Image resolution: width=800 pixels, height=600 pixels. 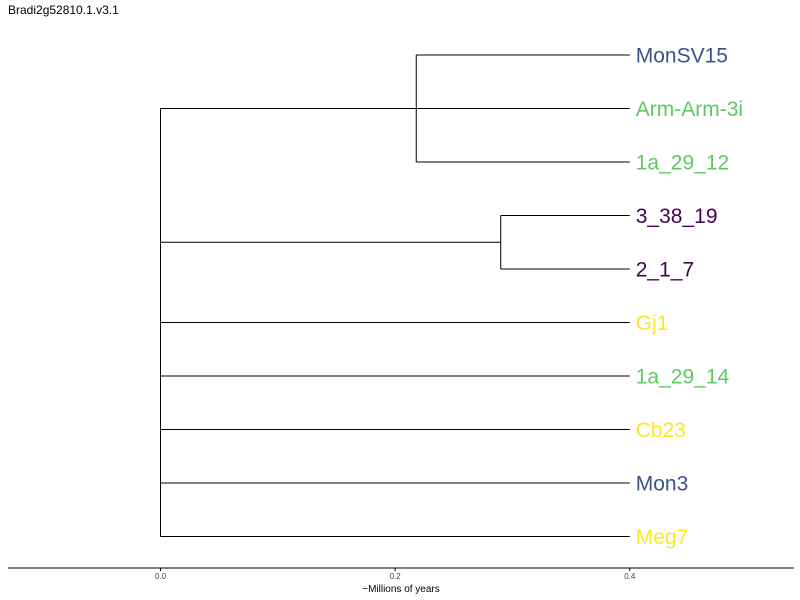 What do you see at coordinates (63, 10) in the screenshot?
I see `gene-title: Bradi2g52810.1.v3.1` at bounding box center [63, 10].